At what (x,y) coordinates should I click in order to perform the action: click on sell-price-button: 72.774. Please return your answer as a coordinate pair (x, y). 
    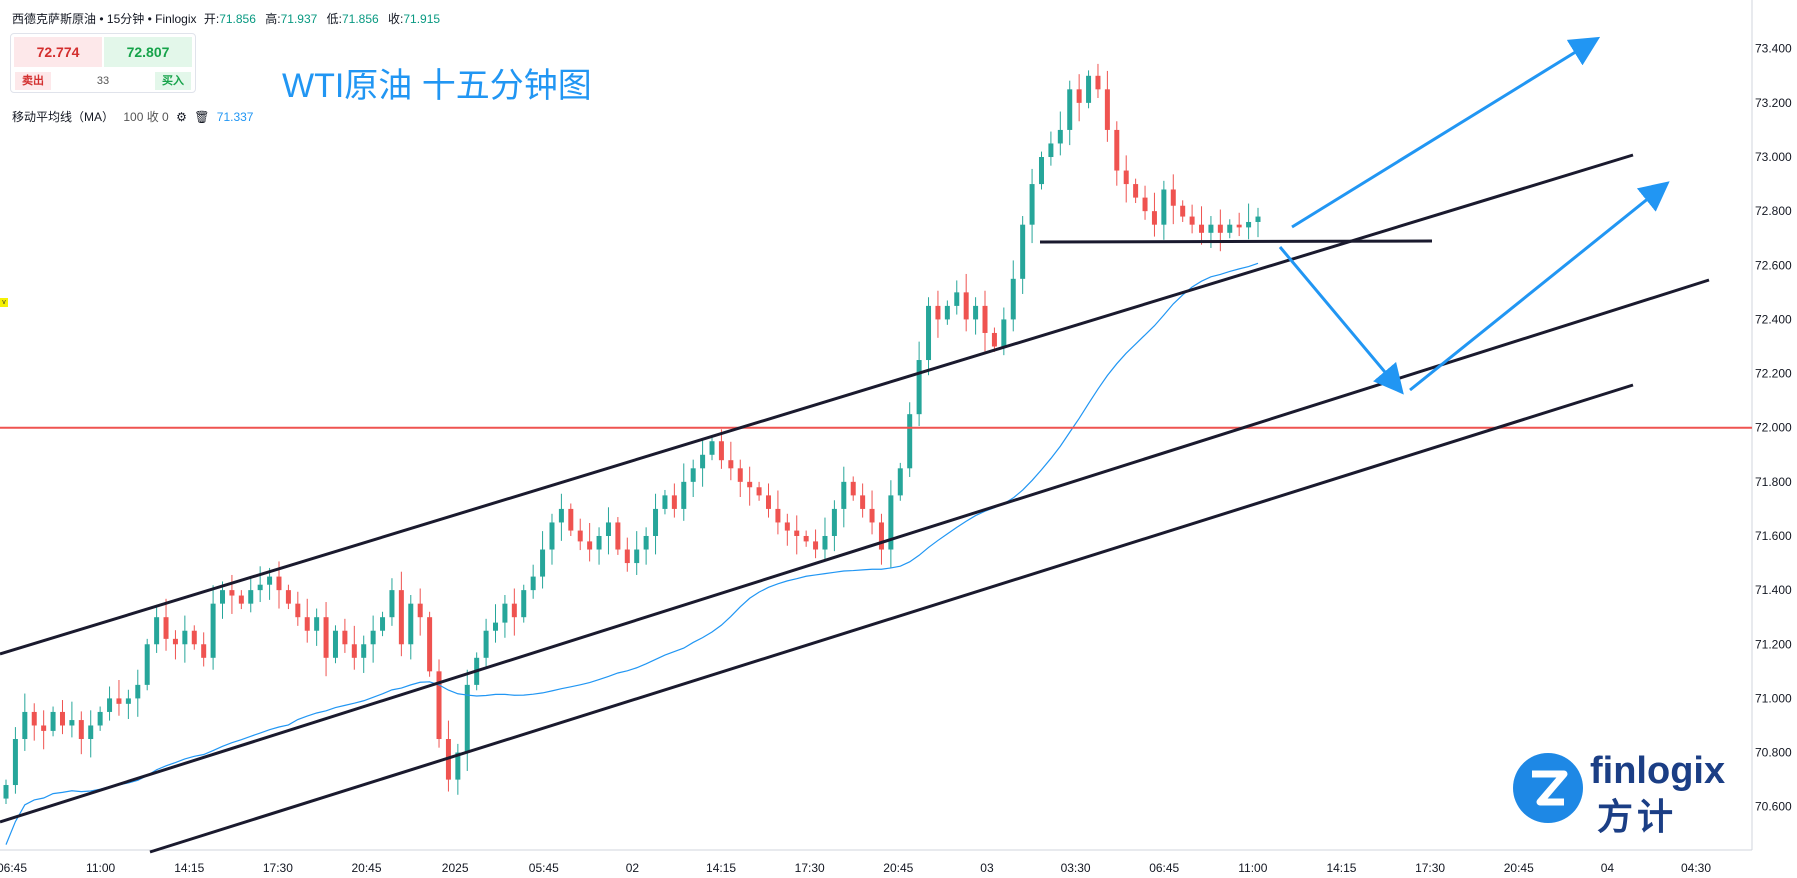
    Looking at the image, I should click on (58, 52).